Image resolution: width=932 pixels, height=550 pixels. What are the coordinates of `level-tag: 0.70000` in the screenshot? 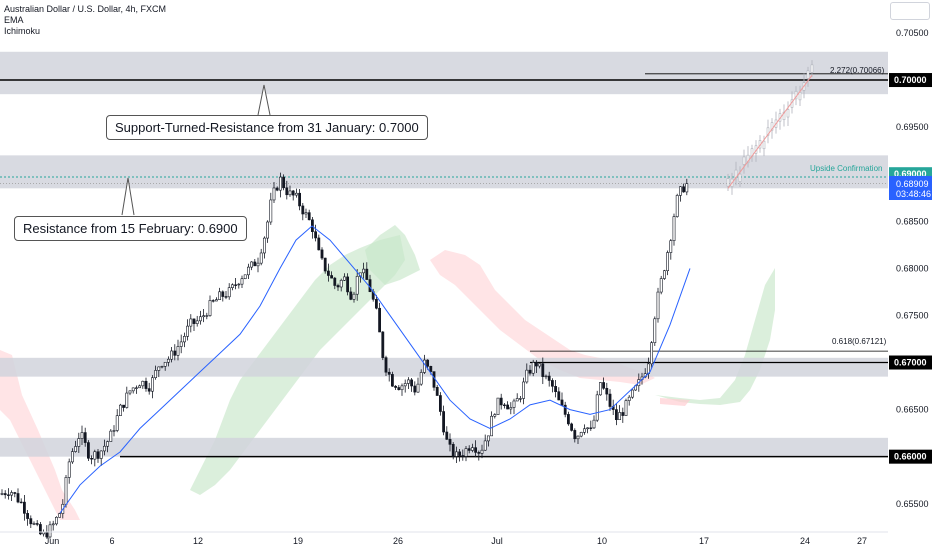 It's located at (910, 80).